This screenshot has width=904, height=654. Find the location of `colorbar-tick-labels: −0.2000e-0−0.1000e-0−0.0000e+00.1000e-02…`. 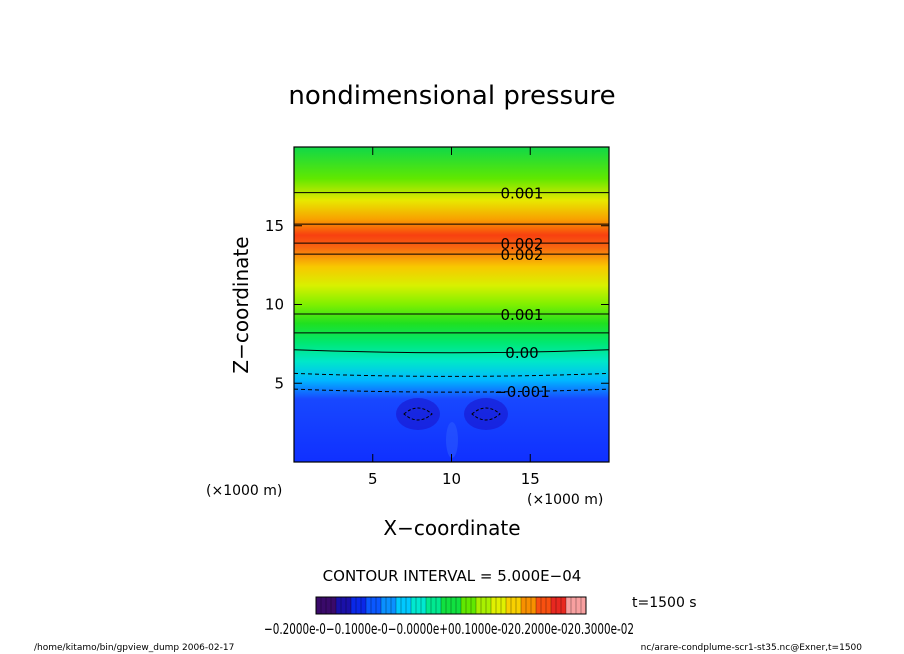

colorbar-tick-labels: −0.2000e-0−0.1000e-0−0.0000e+00.1000e-02… is located at coordinates (449, 629).